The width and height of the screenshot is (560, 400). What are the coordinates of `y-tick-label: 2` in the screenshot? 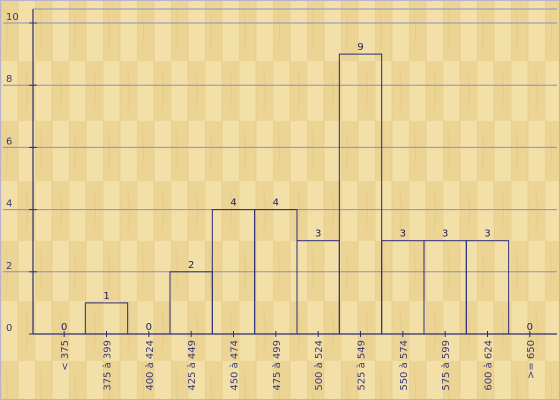 It's located at (9, 266).